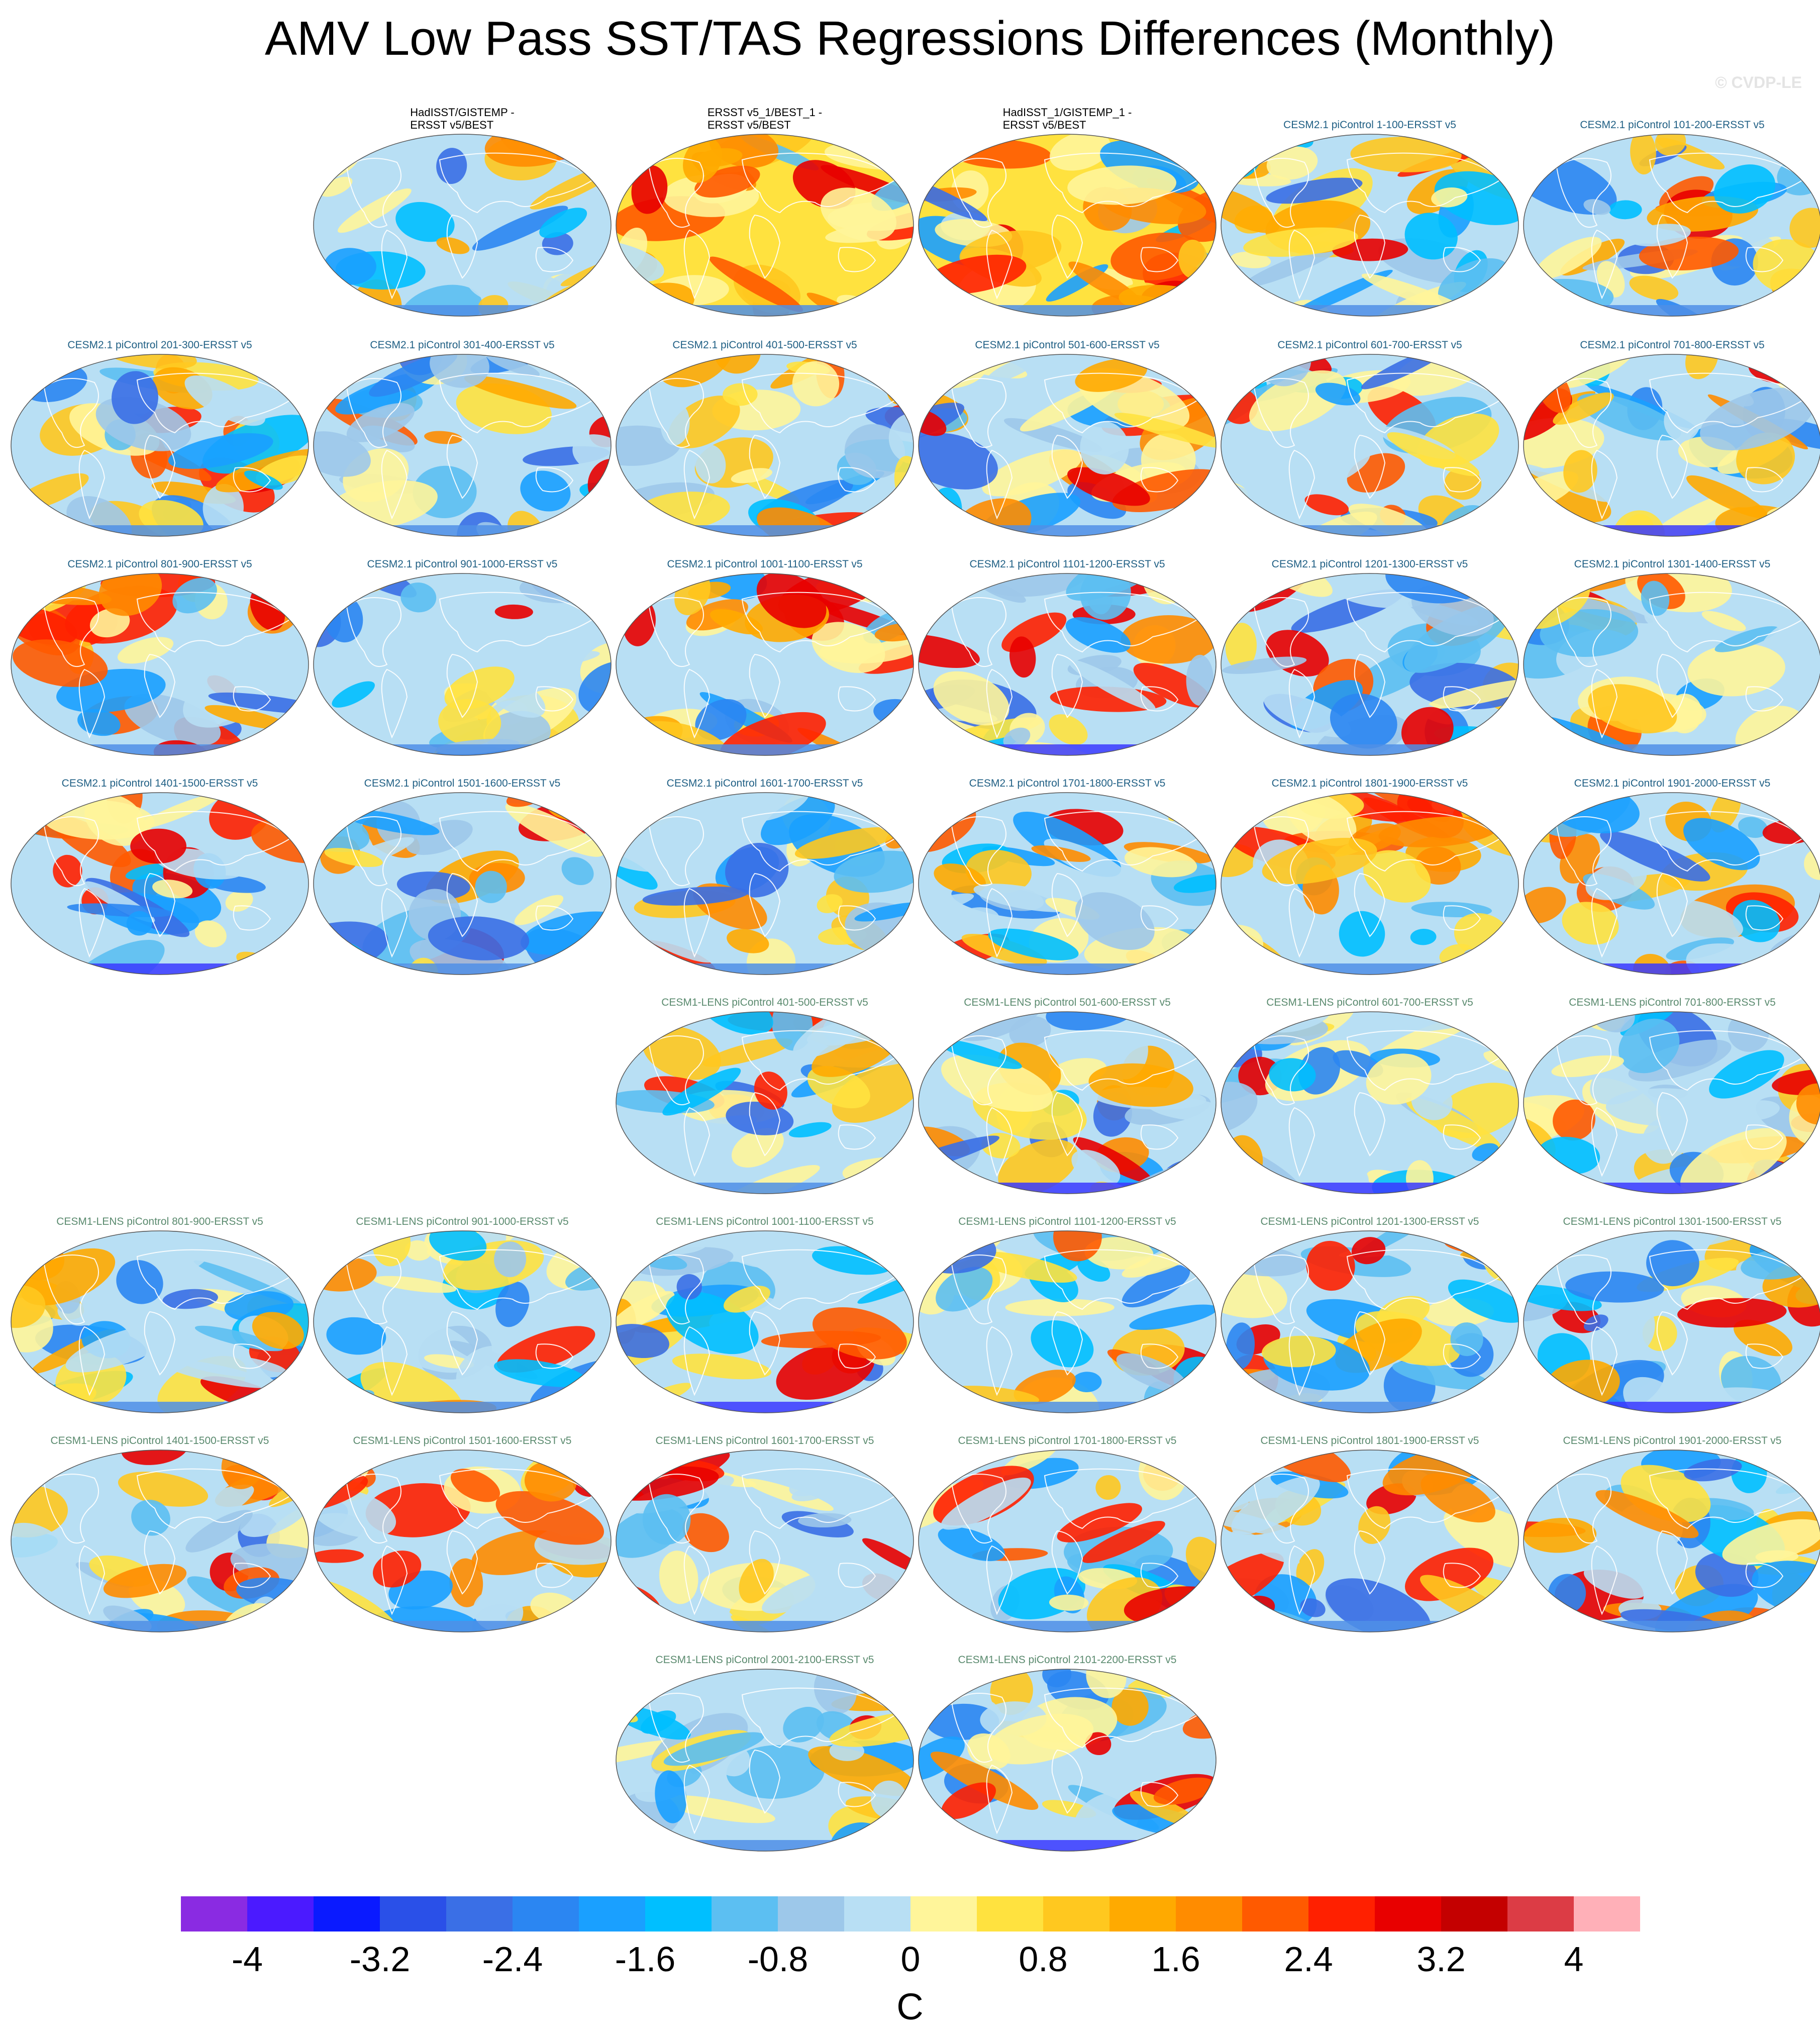 The width and height of the screenshot is (1820, 2028). I want to click on panel-title: CESM1-LENS piControl 801-900-ERSST v5, so click(159, 1221).